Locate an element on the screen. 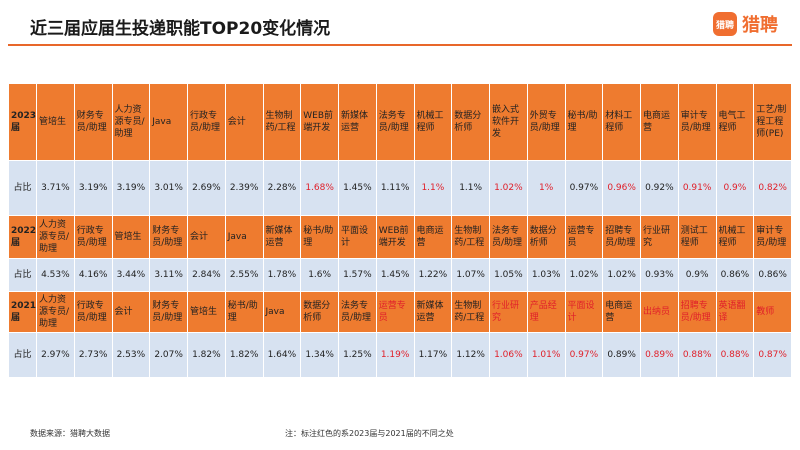 This screenshot has height=450, width=800. share-value-cell: 2.97% is located at coordinates (55, 355).